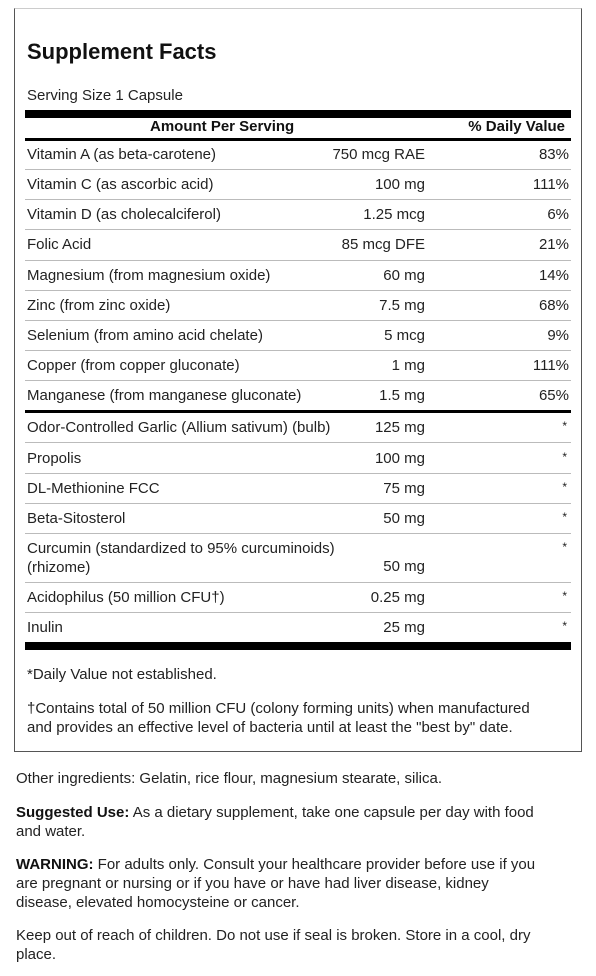  I want to click on nutrient-daily-value: 65%, so click(553, 395).